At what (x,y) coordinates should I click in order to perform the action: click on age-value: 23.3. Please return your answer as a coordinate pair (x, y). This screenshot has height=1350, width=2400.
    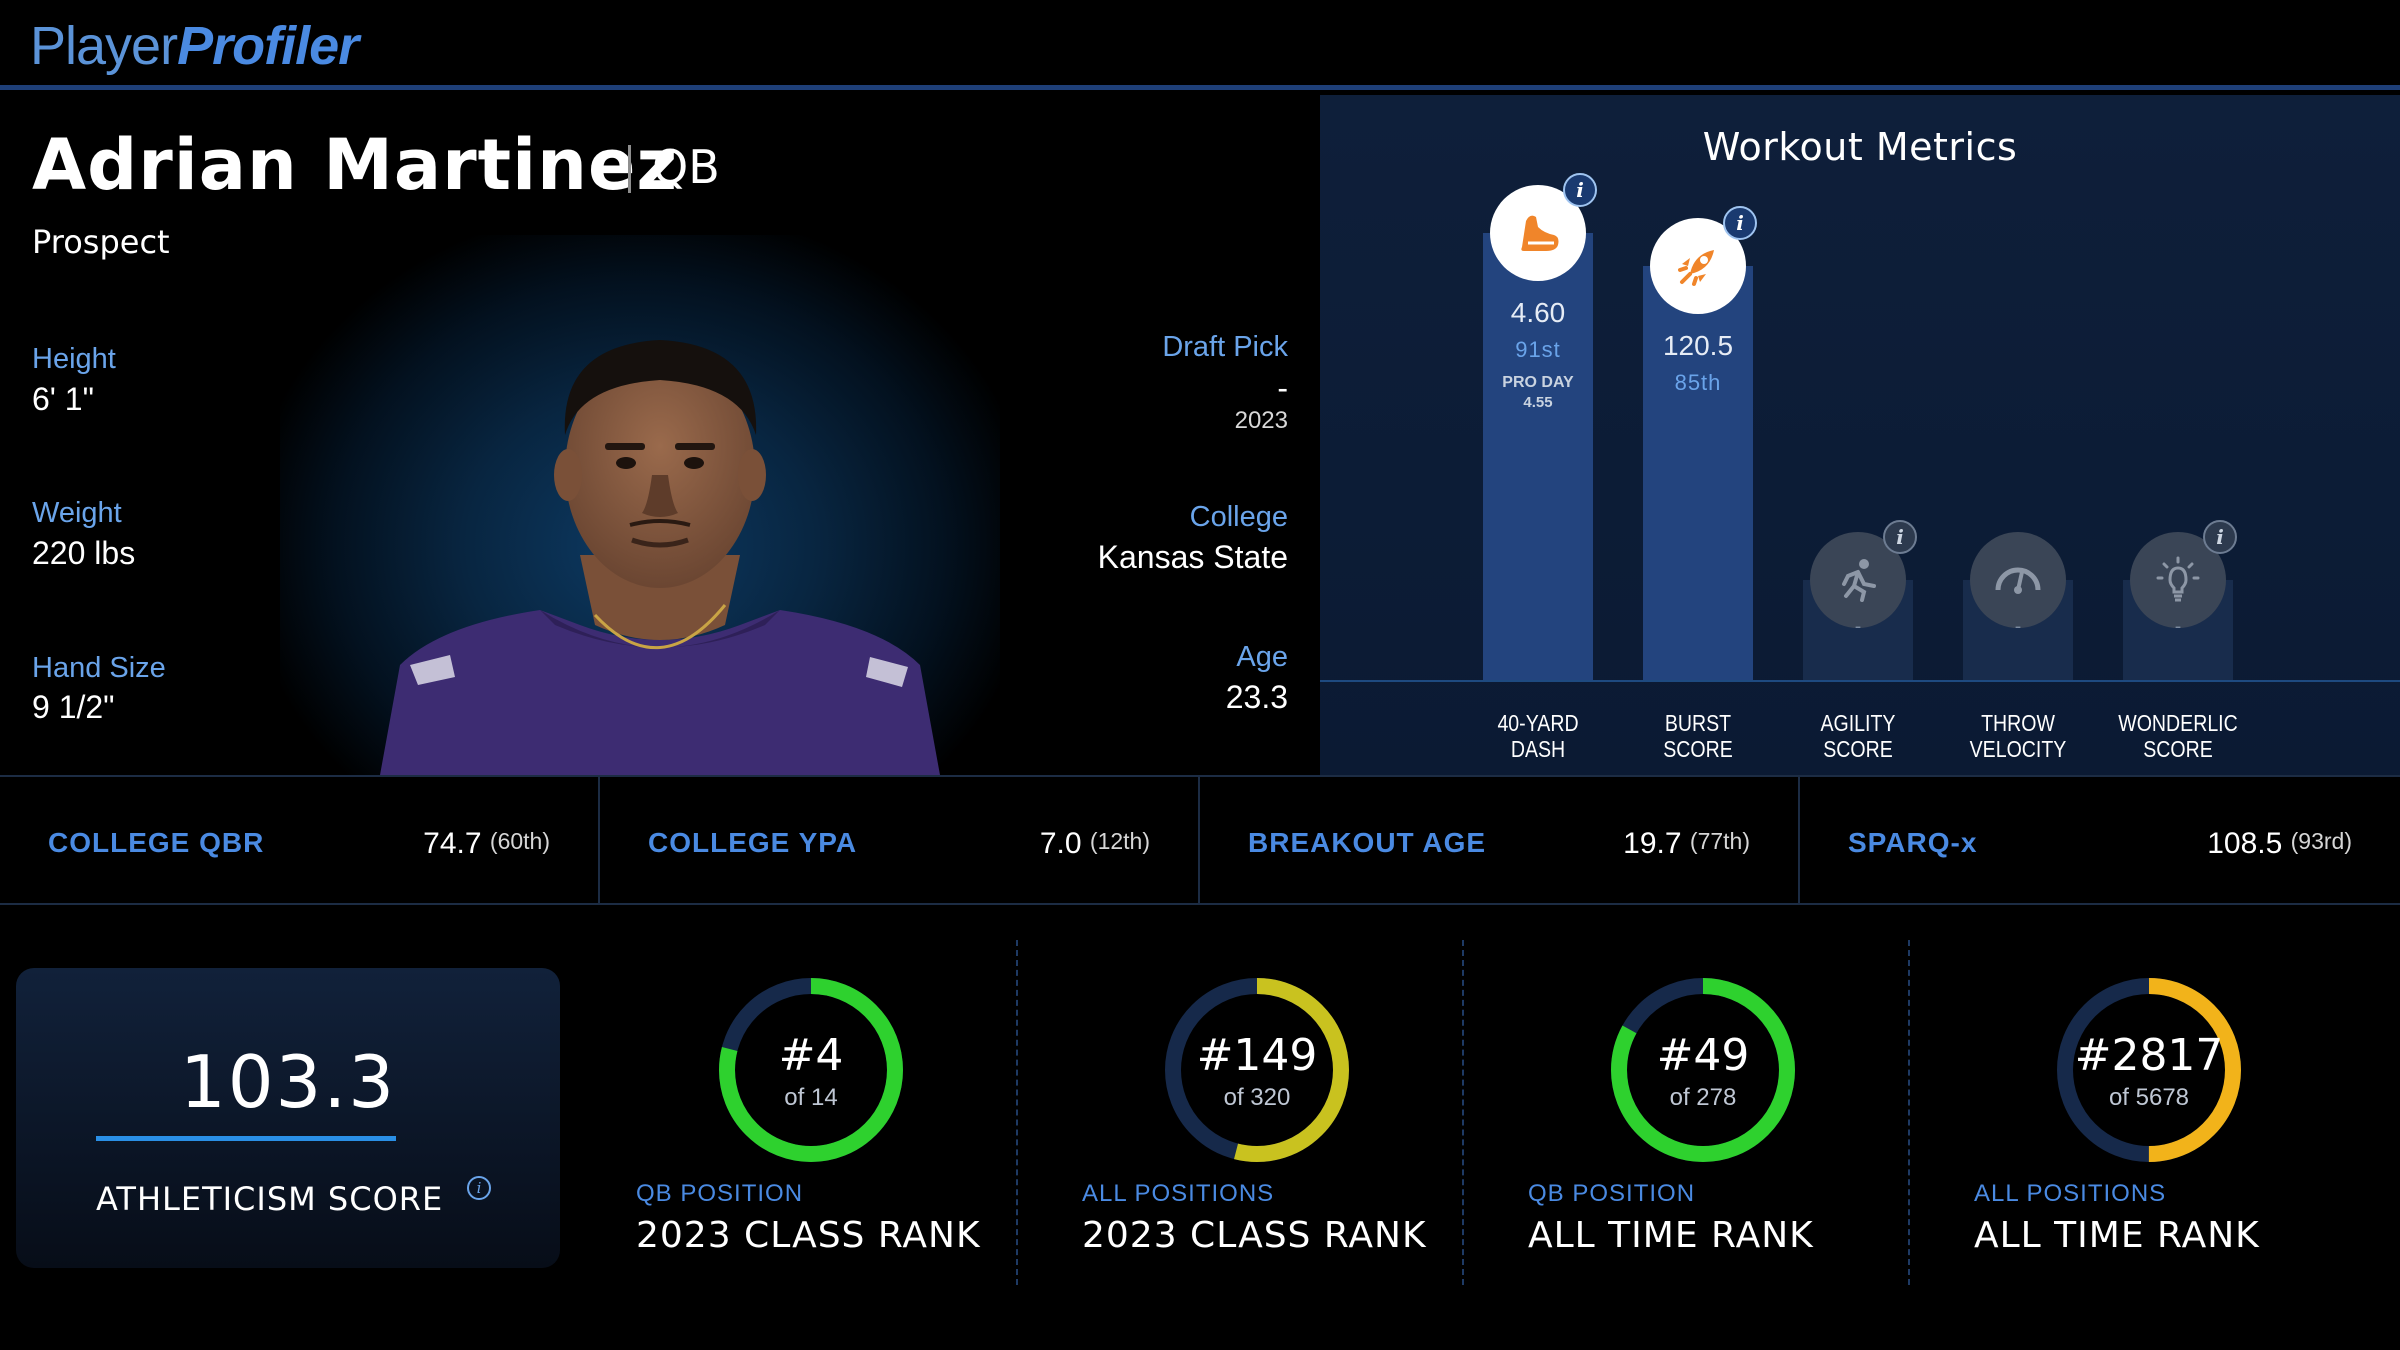
    Looking at the image, I should click on (1256, 697).